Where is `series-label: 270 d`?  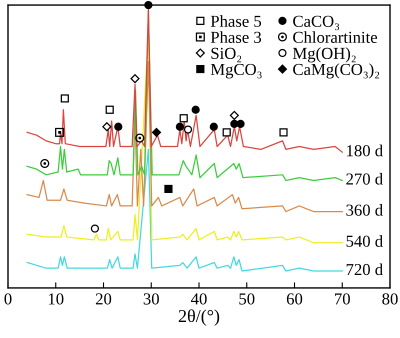 series-label: 270 d is located at coordinates (364, 178).